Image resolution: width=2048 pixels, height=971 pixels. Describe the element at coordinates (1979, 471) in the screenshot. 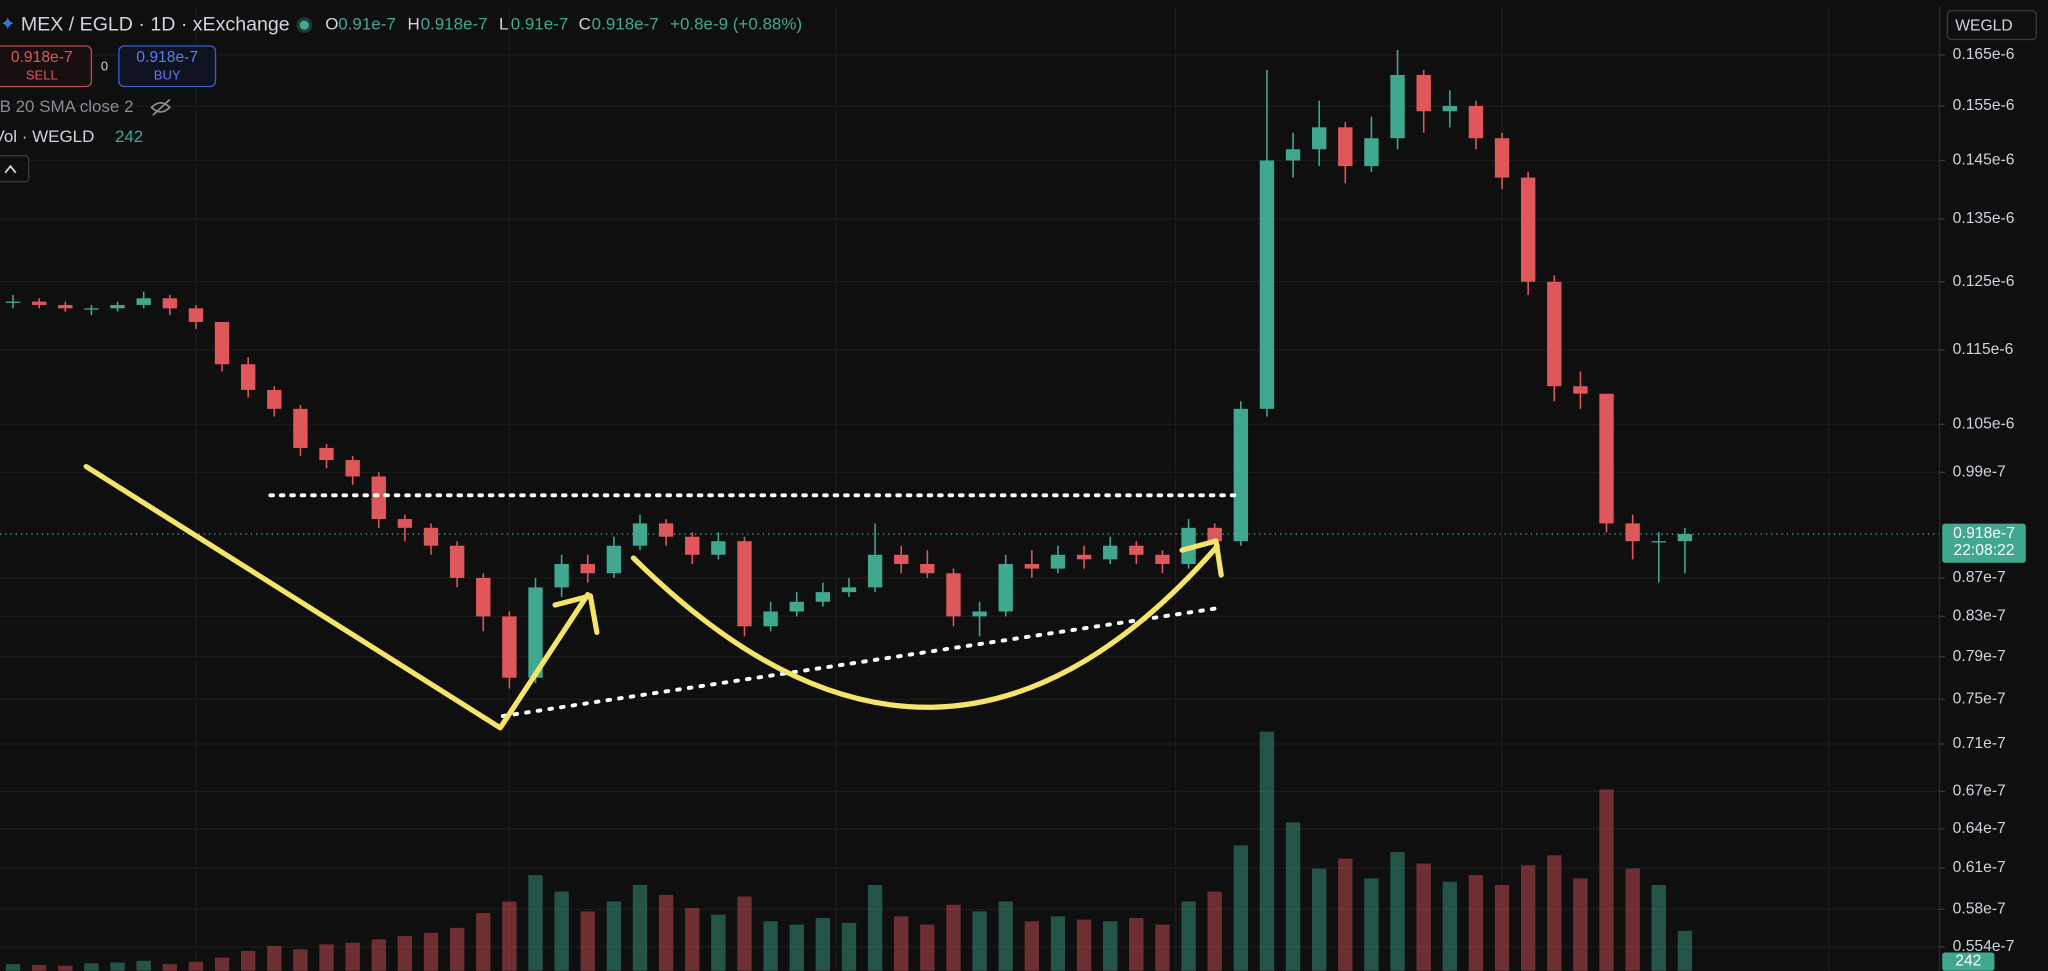

I see `y-tick-label: 0.99e-7` at that location.